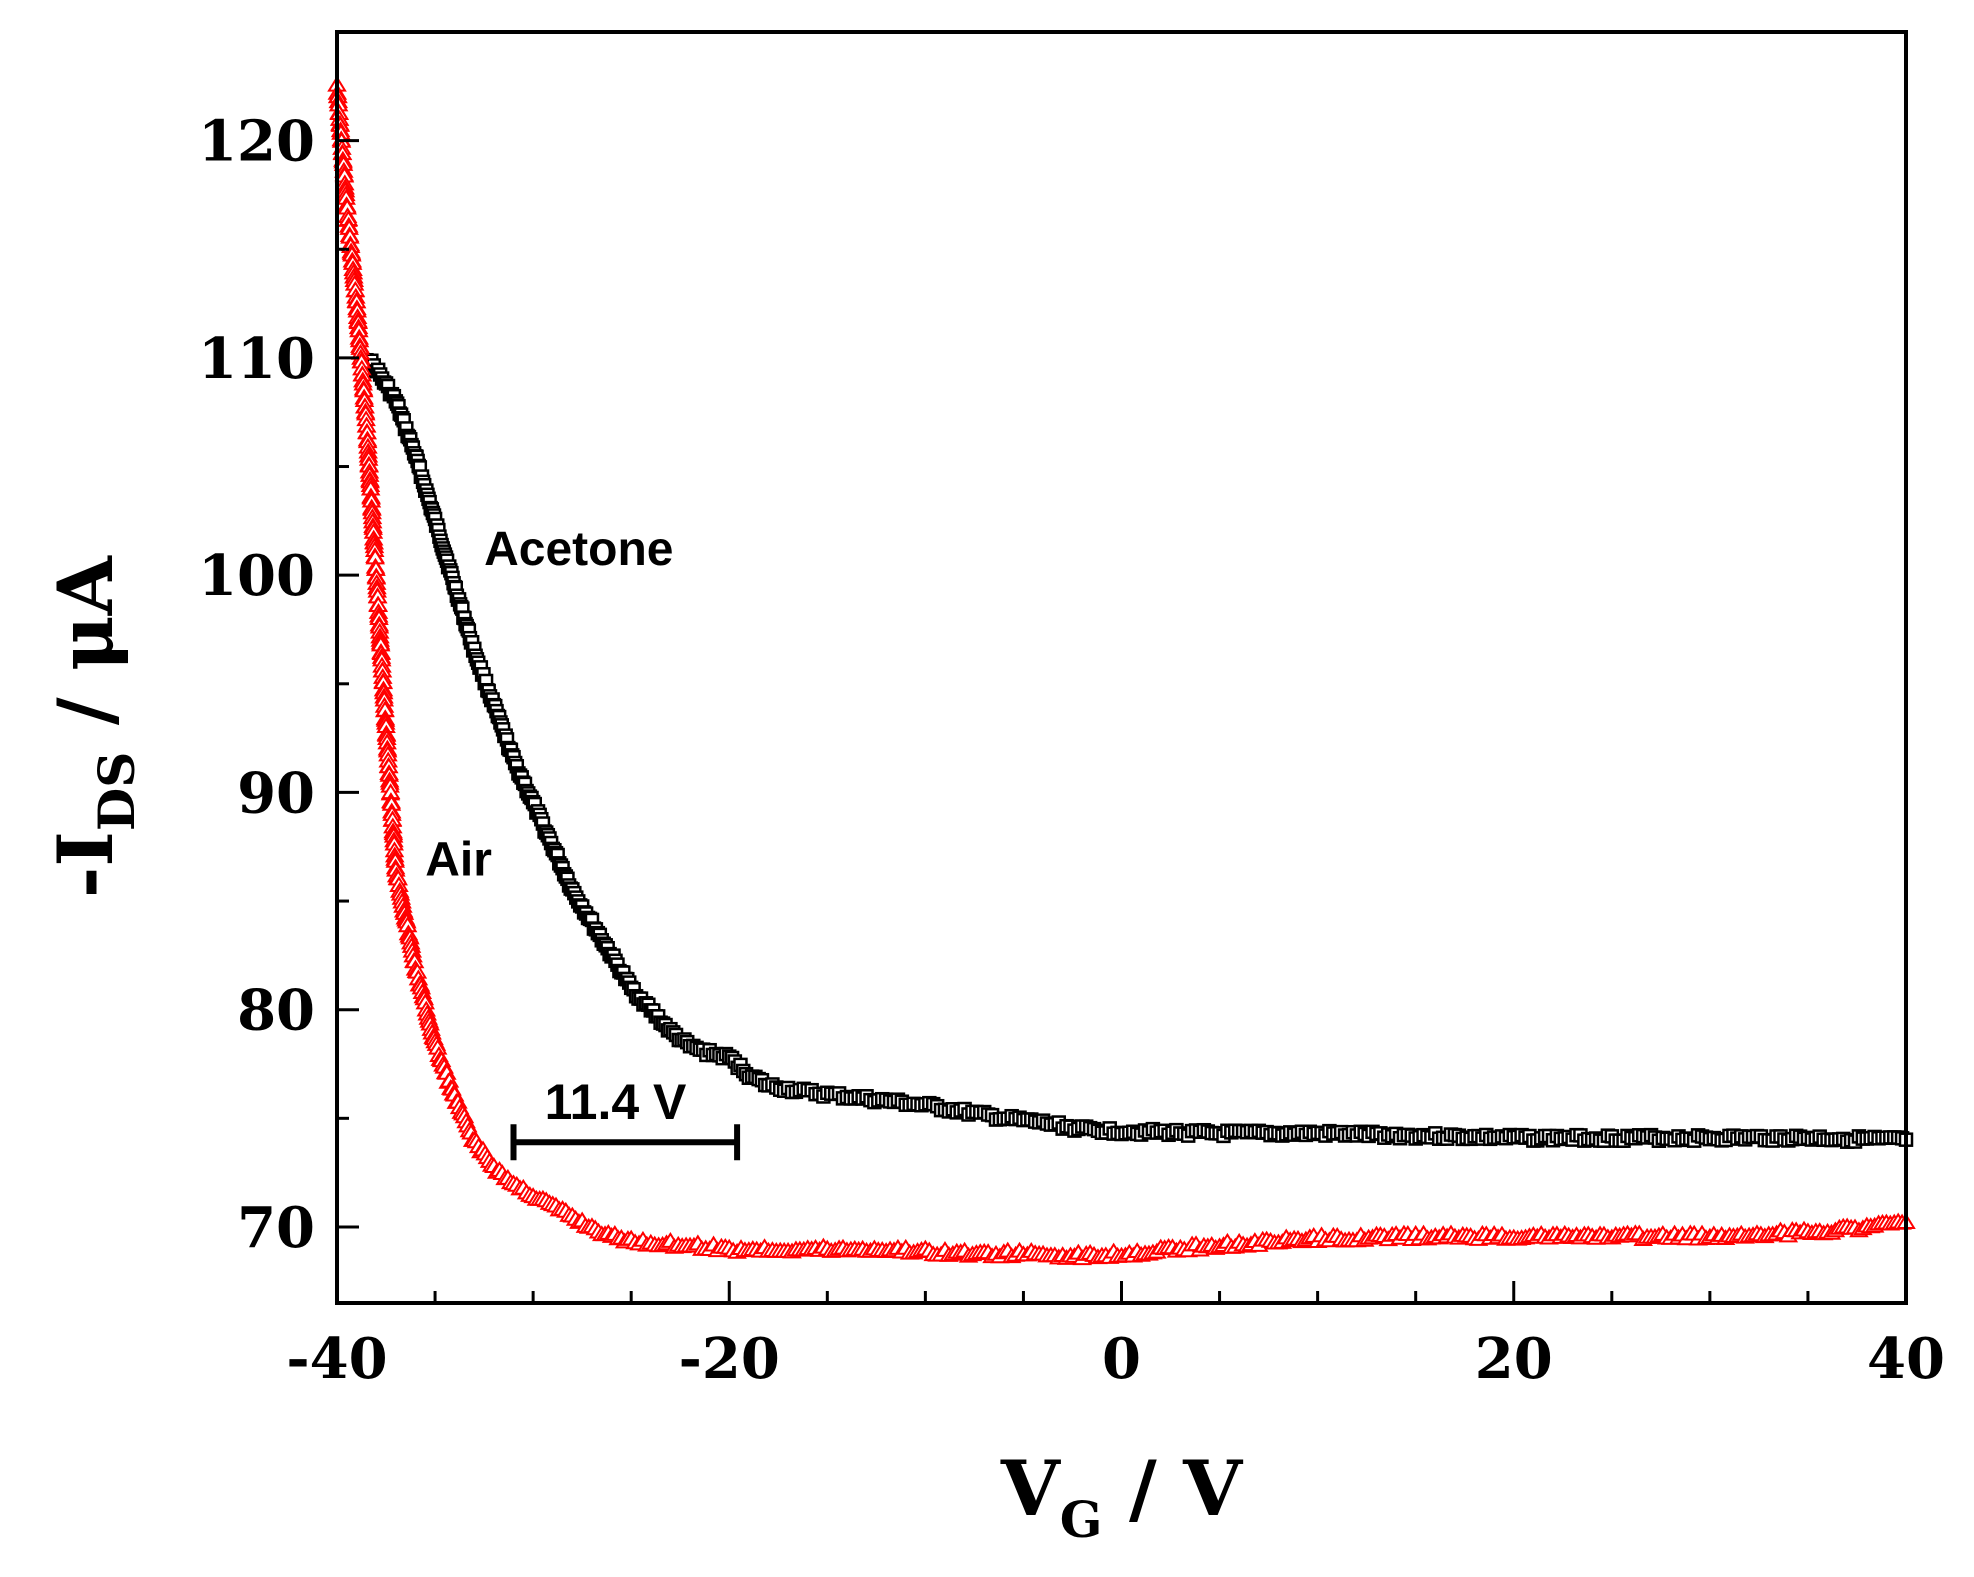  I want to click on y-axis-label: -IDS / μA, so click(93, 726).